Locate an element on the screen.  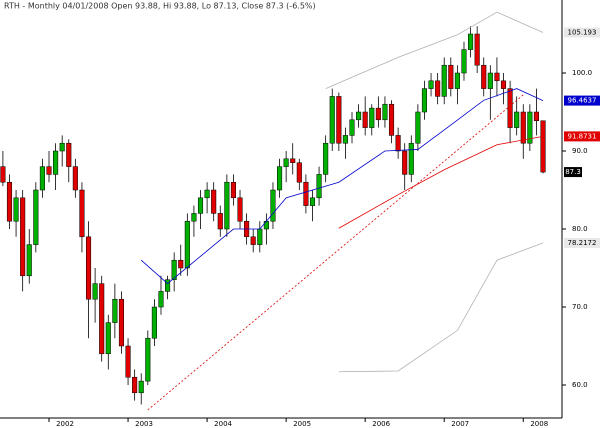
y-tick-label: 80.0 is located at coordinates (580, 229).